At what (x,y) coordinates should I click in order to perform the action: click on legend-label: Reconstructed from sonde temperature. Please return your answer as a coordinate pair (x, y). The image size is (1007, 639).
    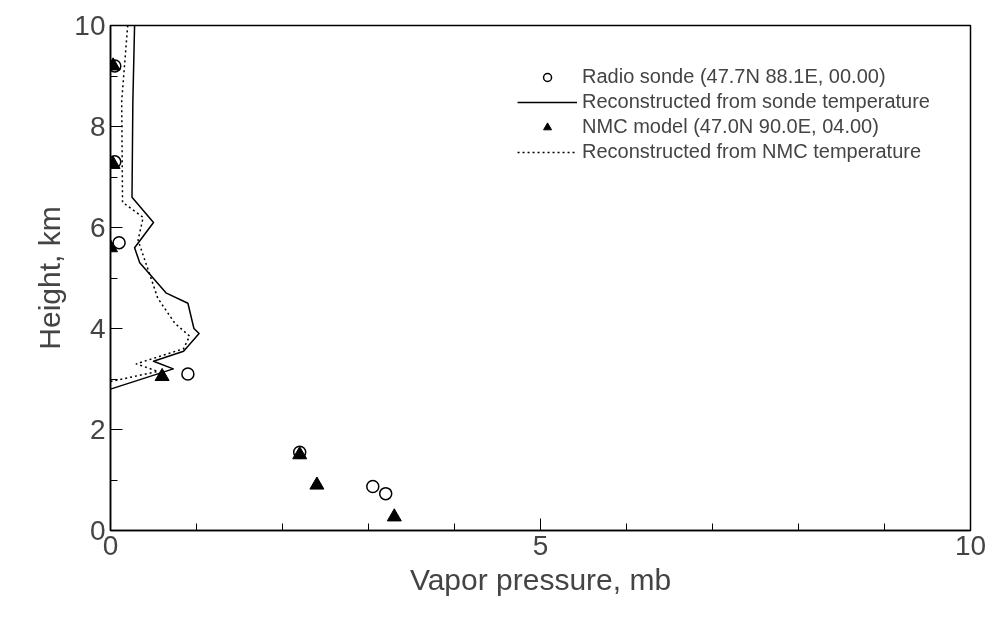
    Looking at the image, I should click on (756, 101).